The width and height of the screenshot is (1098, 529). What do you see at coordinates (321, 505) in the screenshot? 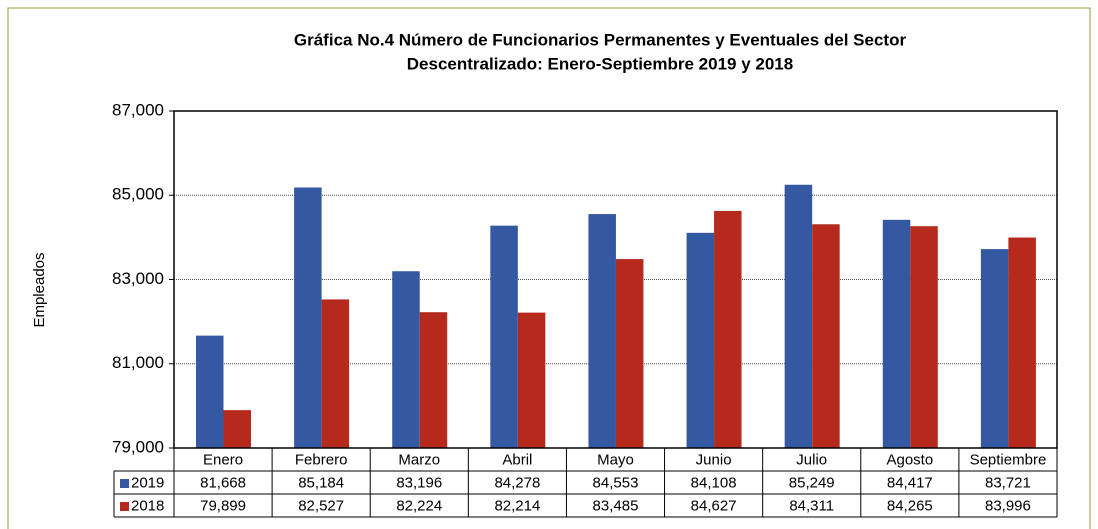
I see `table-value: 82,527` at bounding box center [321, 505].